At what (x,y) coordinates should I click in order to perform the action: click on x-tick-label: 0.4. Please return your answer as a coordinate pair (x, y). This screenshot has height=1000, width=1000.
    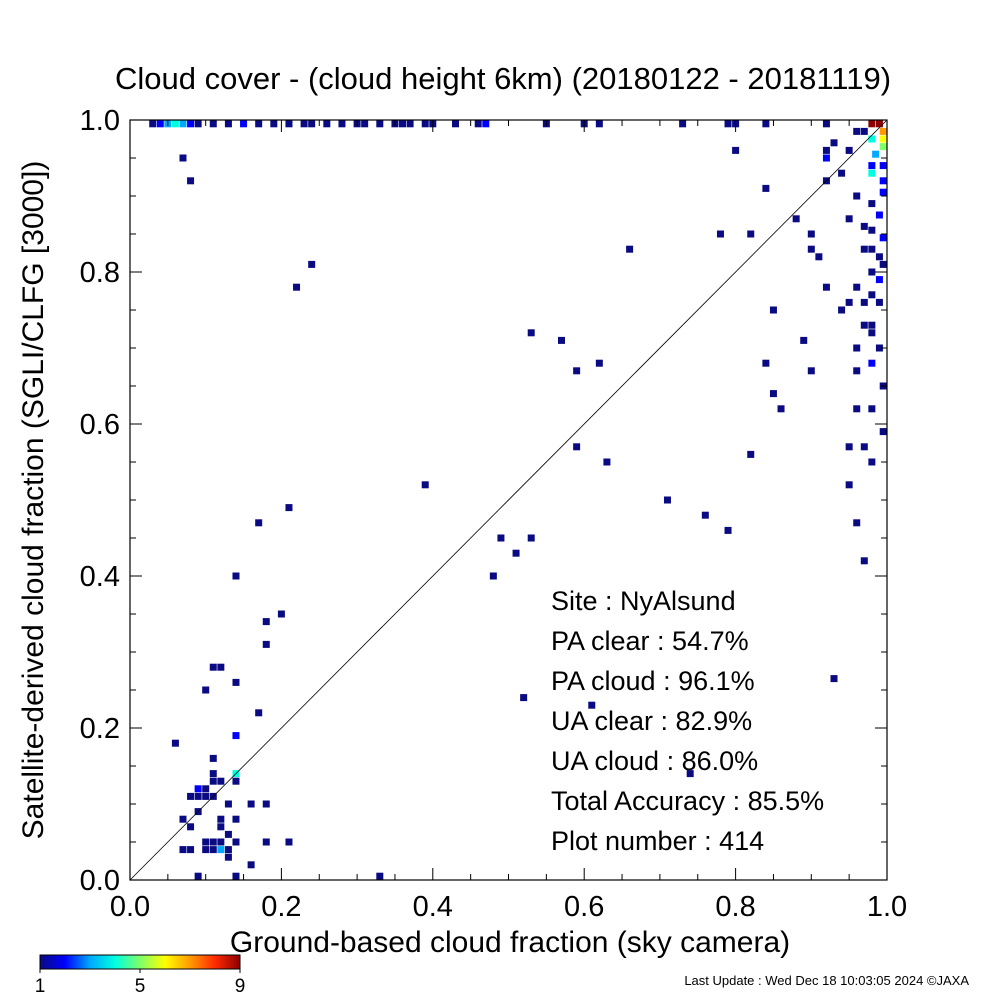
    Looking at the image, I should click on (433, 907).